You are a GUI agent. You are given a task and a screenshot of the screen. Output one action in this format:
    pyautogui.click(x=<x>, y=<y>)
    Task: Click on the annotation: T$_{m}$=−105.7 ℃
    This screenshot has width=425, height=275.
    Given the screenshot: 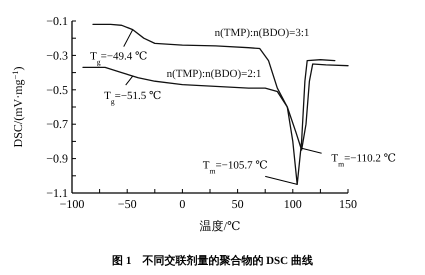 What is the action you would take?
    pyautogui.click(x=235, y=167)
    